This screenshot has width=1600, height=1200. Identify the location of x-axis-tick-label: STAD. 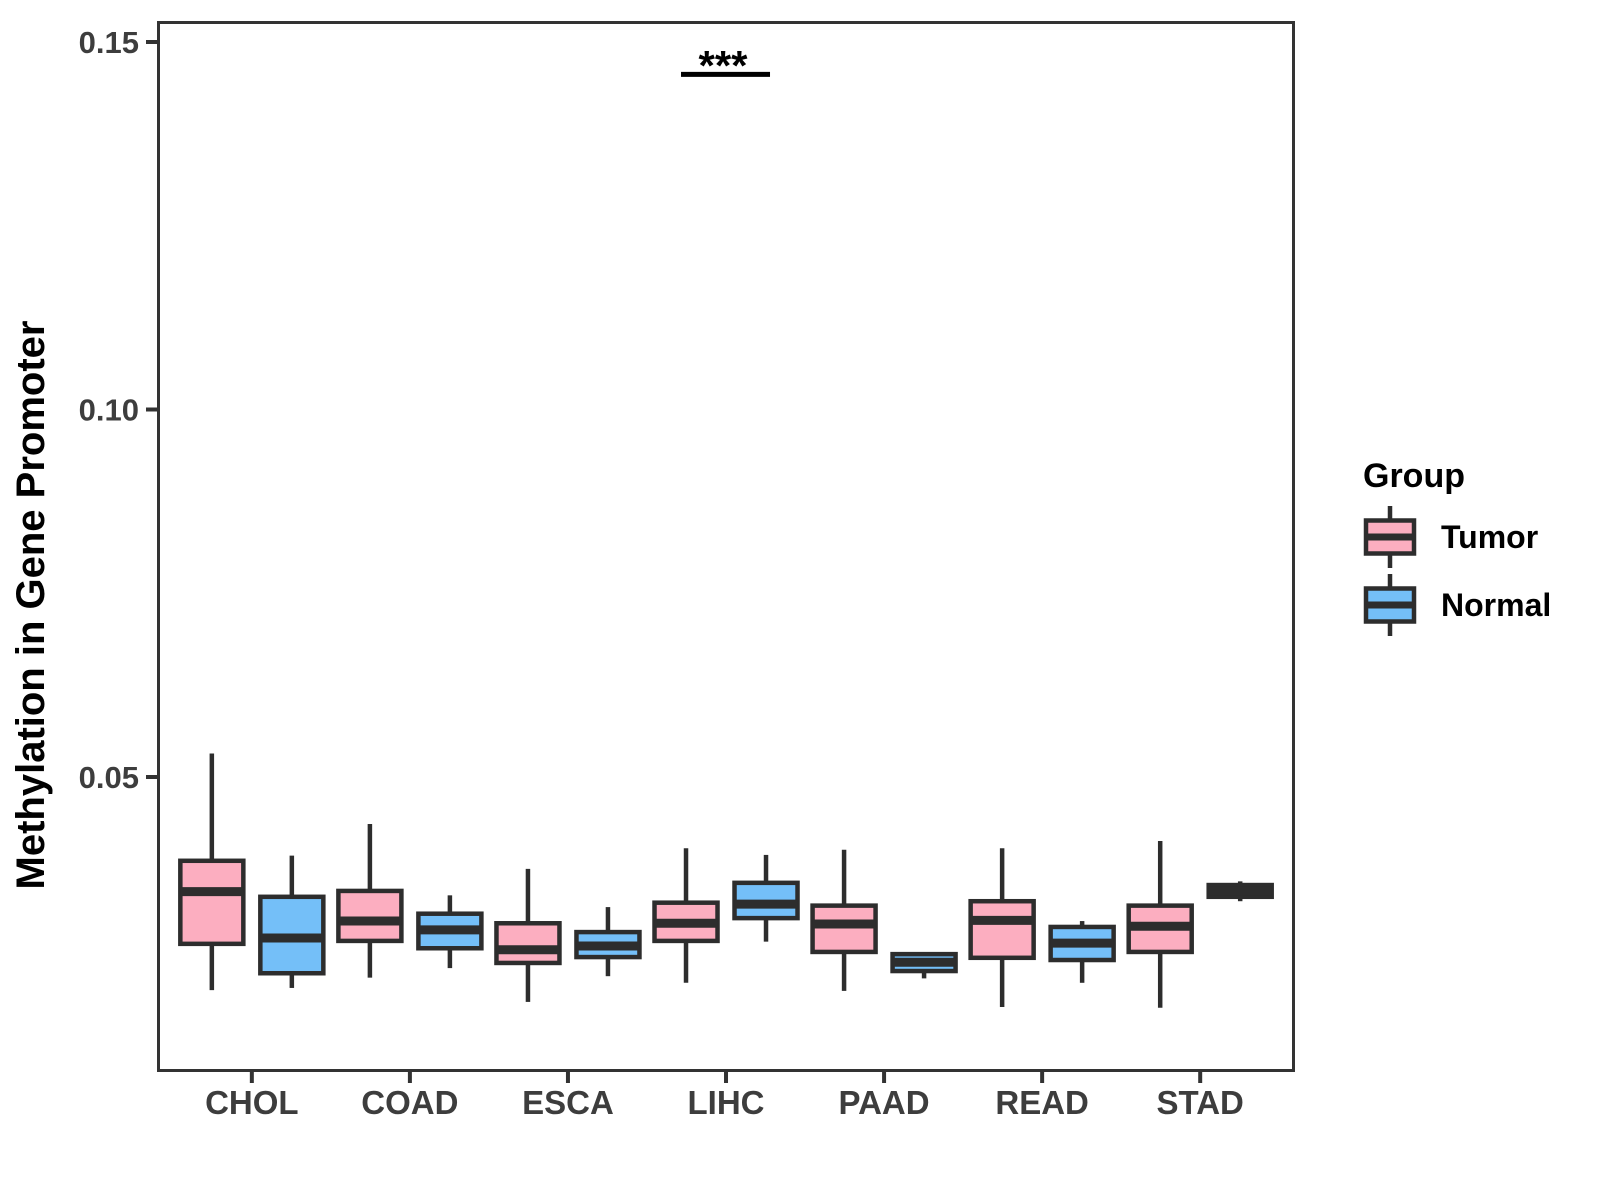
(1200, 1102).